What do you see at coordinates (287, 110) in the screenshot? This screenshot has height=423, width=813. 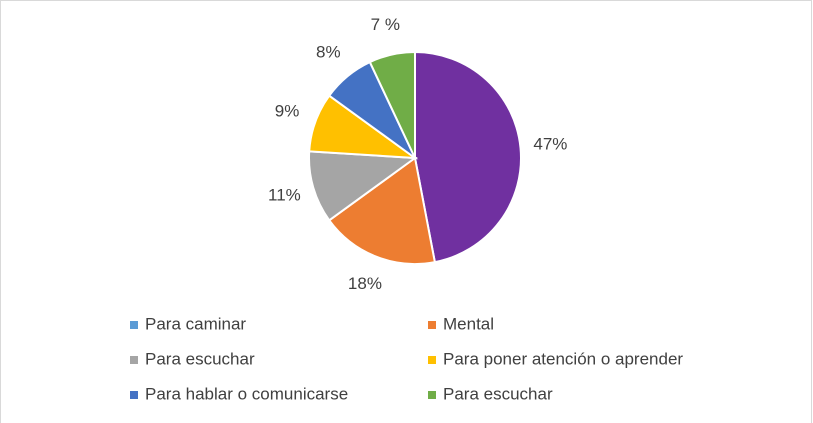 I see `data-label: 9%` at bounding box center [287, 110].